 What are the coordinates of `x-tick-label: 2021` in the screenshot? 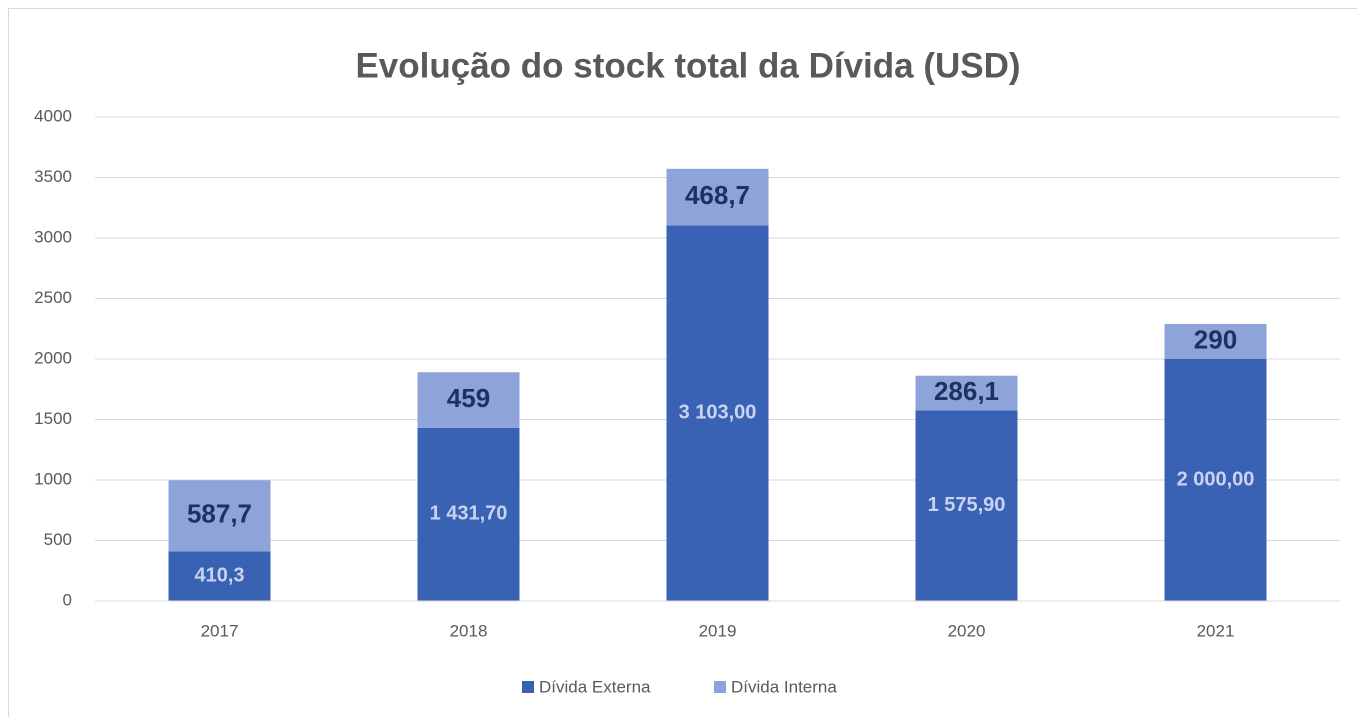 It's located at (1216, 630).